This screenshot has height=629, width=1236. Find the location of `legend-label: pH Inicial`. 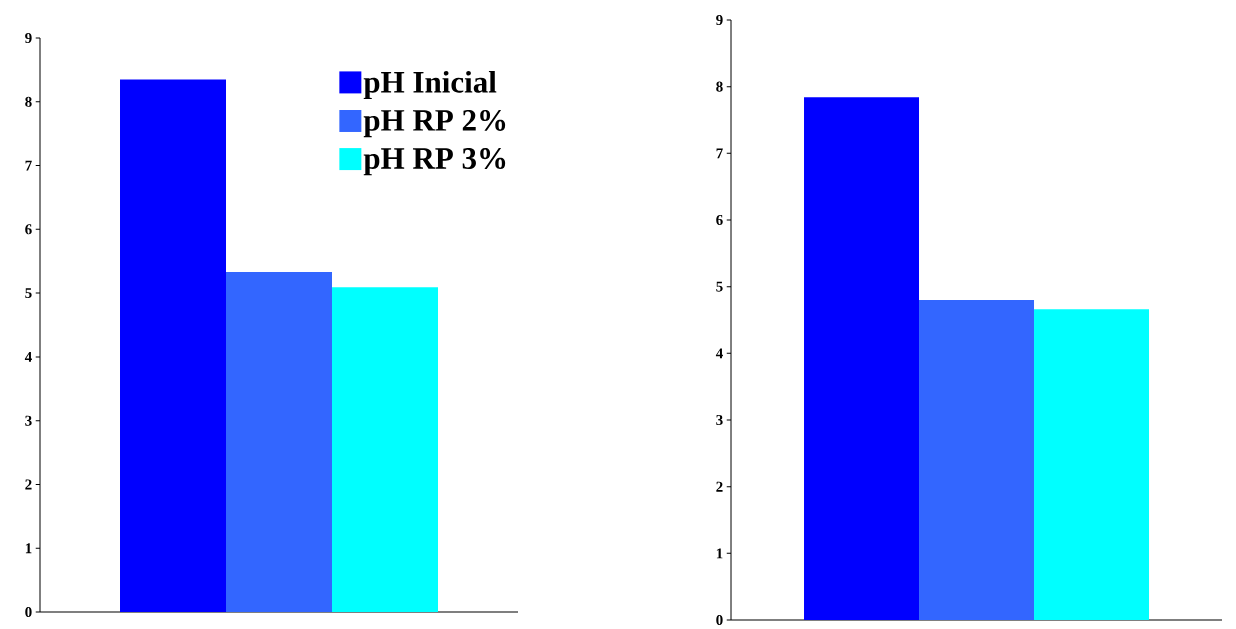

legend-label: pH Inicial is located at coordinates (430, 85).